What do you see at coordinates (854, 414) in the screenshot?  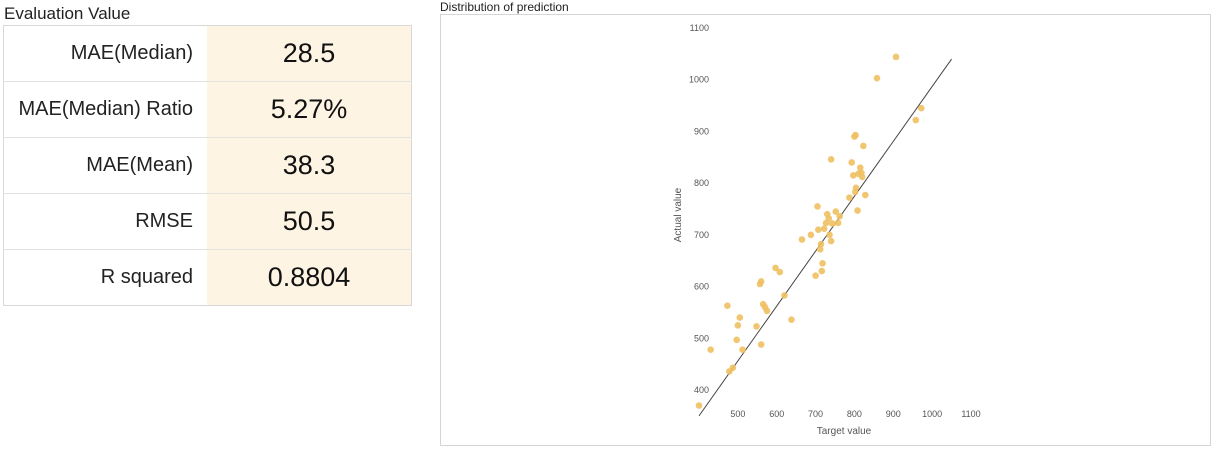 I see `x-tick-label: 800` at bounding box center [854, 414].